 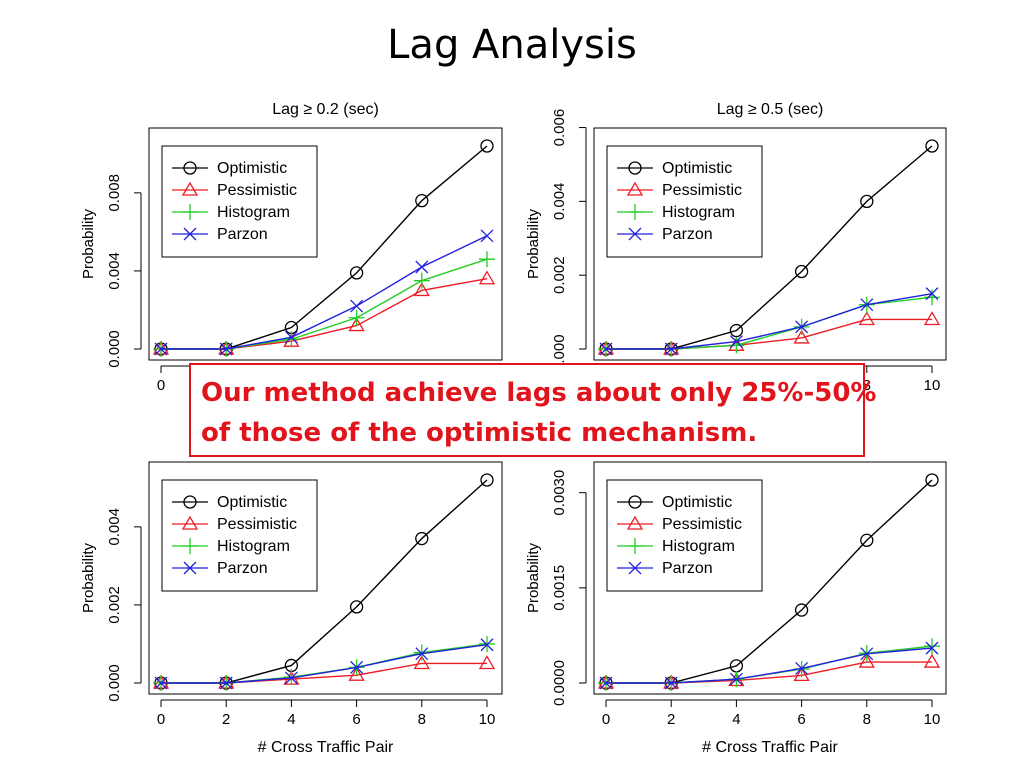 What do you see at coordinates (769, 333) in the screenshot?
I see `series-pessimistic` at bounding box center [769, 333].